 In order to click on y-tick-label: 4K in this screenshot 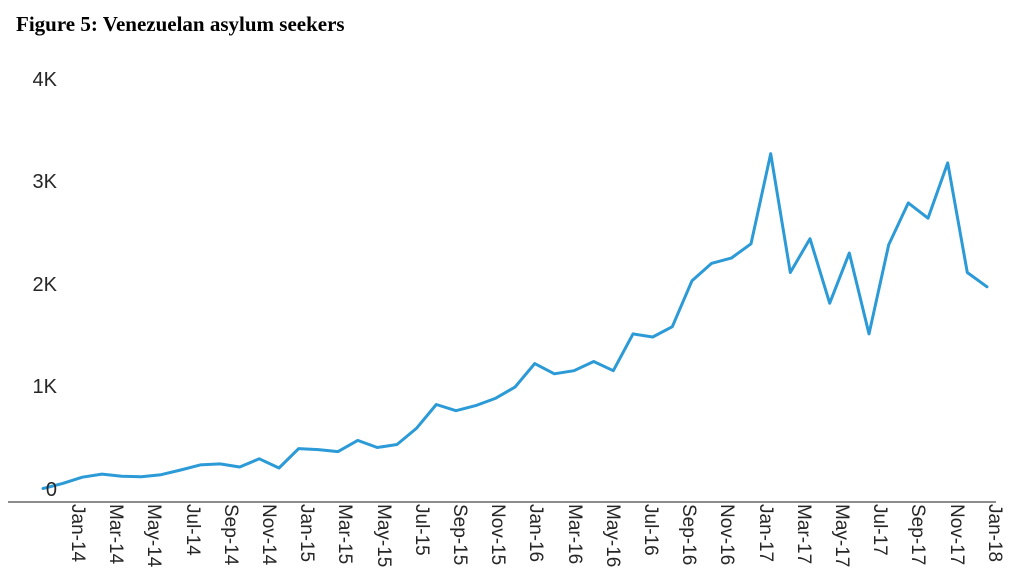, I will do `click(44, 80)`.